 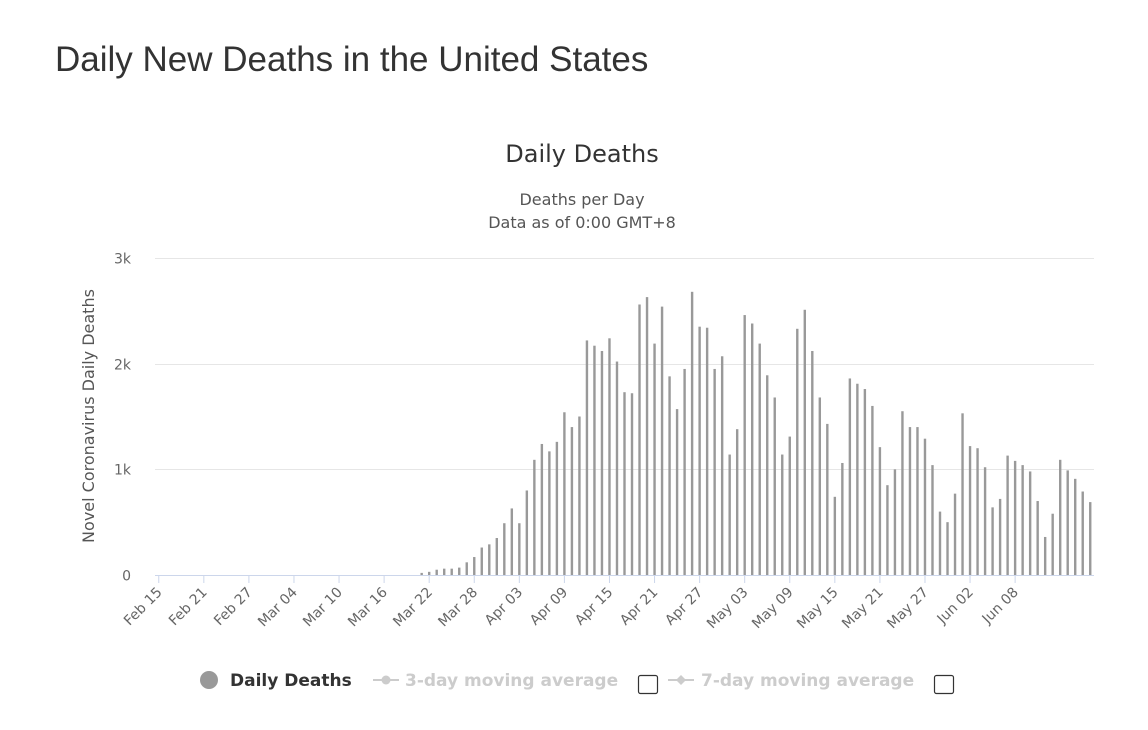 What do you see at coordinates (386, 680) in the screenshot?
I see `legend-symbol-3-day-marker` at bounding box center [386, 680].